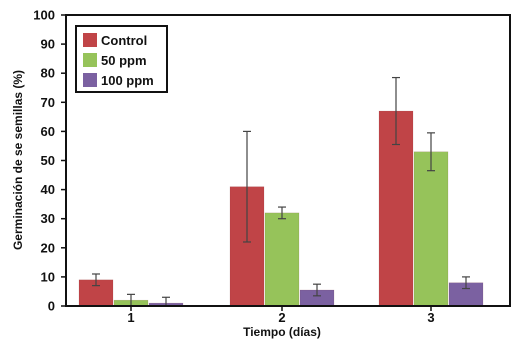  Describe the element at coordinates (18, 160) in the screenshot. I see `y-axis-title: Germinación de se semillas (%)` at that location.